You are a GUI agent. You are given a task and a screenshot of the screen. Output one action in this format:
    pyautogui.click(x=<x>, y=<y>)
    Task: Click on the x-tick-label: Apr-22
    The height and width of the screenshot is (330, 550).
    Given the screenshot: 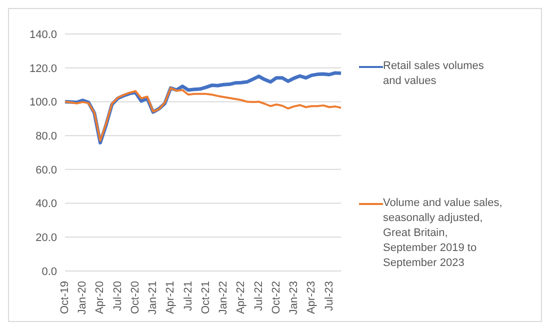 What is the action you would take?
    pyautogui.click(x=241, y=297)
    